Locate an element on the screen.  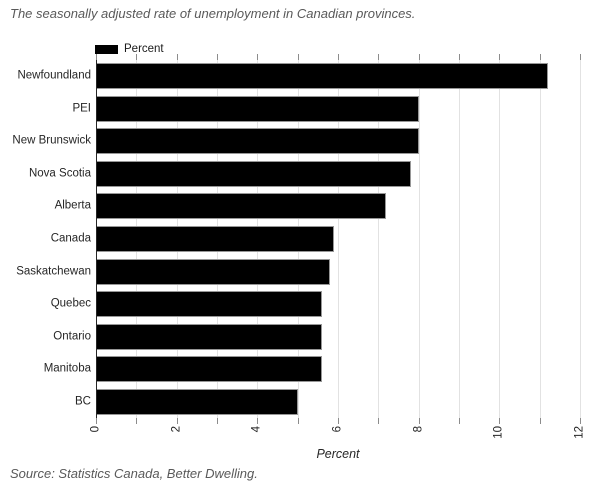
bar-row: Nova Scotia is located at coordinates (304, 174).